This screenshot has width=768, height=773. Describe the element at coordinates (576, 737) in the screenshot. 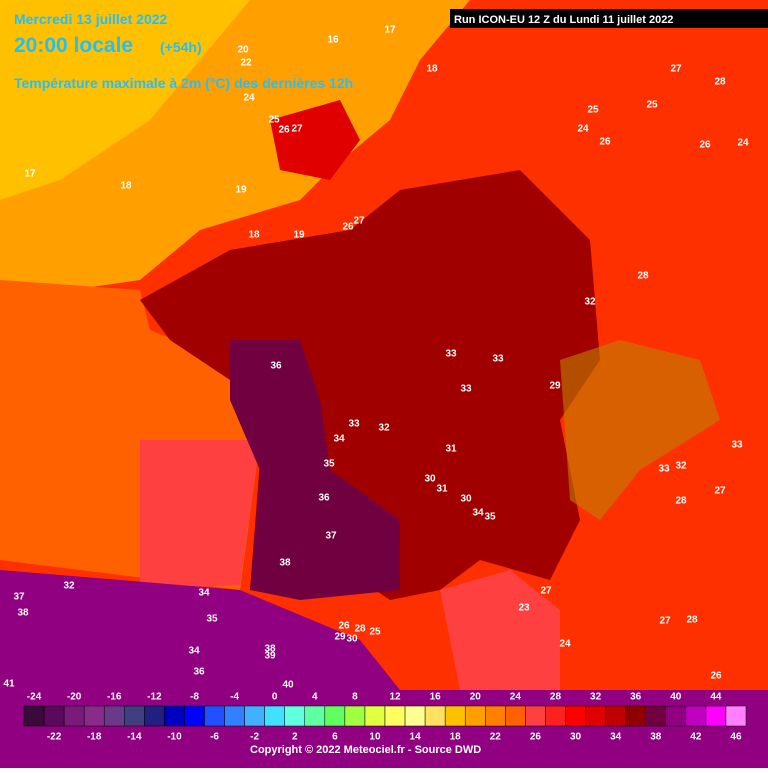

I see `colorbar-label: 30` at that location.